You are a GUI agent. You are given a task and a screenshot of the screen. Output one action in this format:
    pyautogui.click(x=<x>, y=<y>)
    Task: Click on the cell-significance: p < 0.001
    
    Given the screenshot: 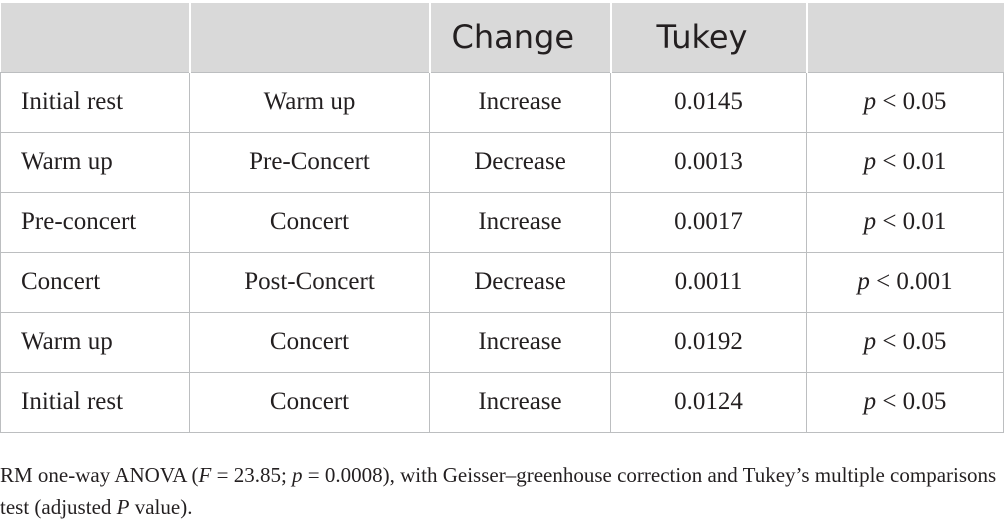 What is the action you would take?
    pyautogui.click(x=905, y=282)
    